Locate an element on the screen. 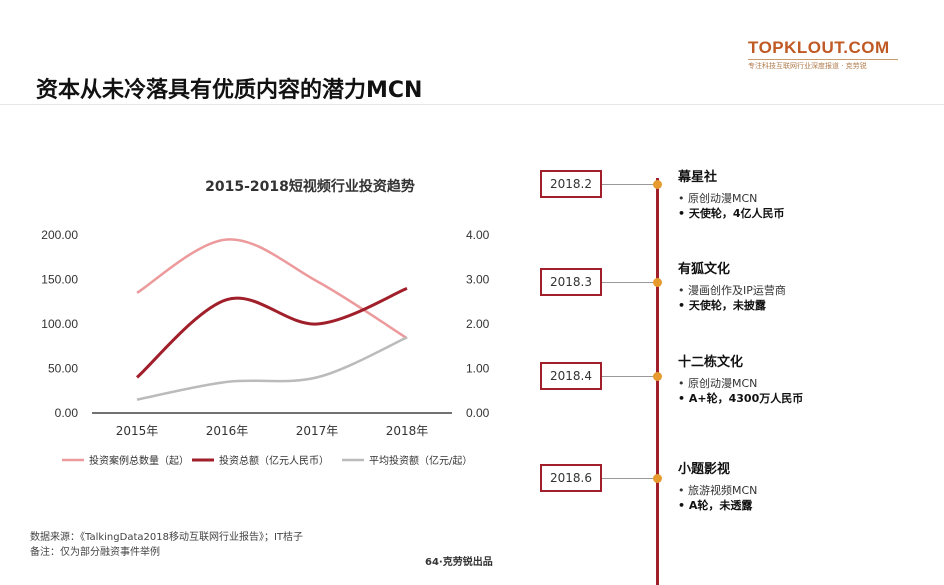  legend-label-2: 投资总额（亿元人民币） is located at coordinates (274, 460).